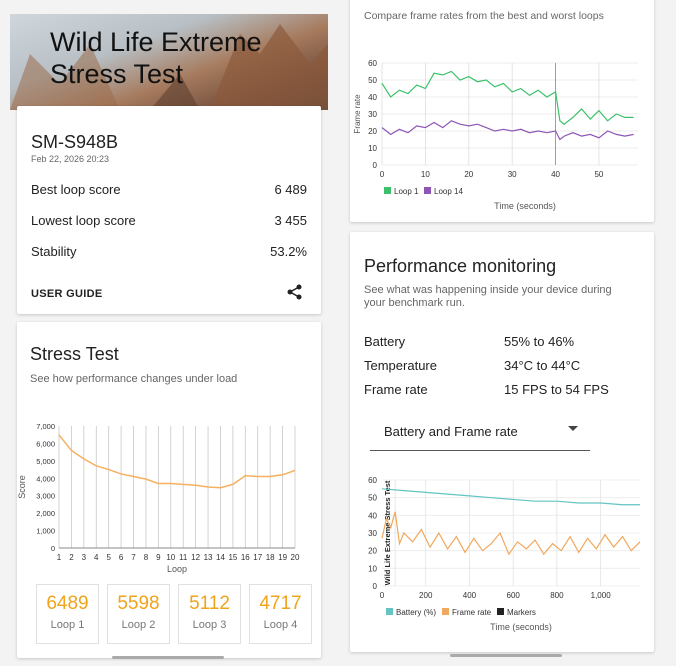 This screenshot has height=666, width=676. What do you see at coordinates (472, 365) in the screenshot?
I see `perf-row-temperature: Temperature 34°C to 44°C` at bounding box center [472, 365].